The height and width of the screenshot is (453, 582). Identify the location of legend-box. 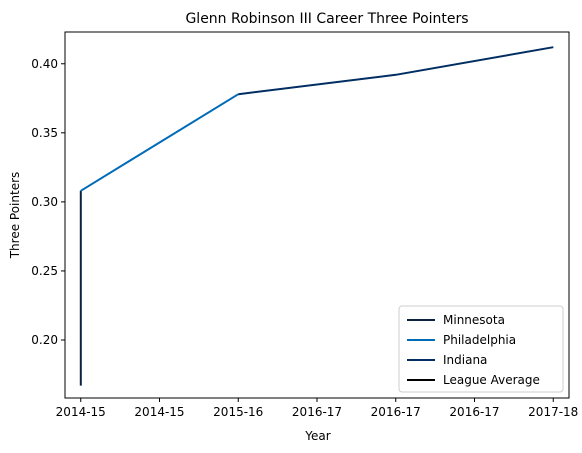
(481, 349).